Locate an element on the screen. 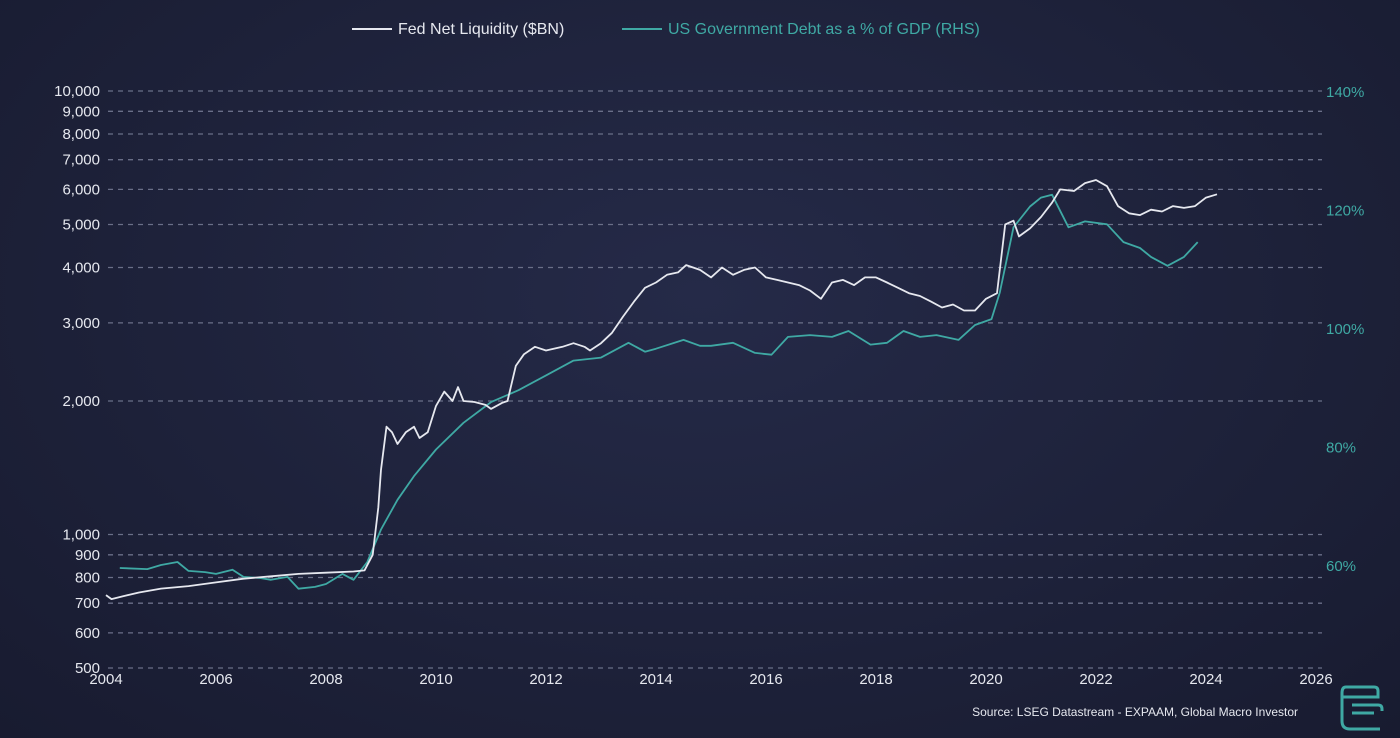 This screenshot has height=738, width=1400. y-left-tick-label: 800 is located at coordinates (87, 577).